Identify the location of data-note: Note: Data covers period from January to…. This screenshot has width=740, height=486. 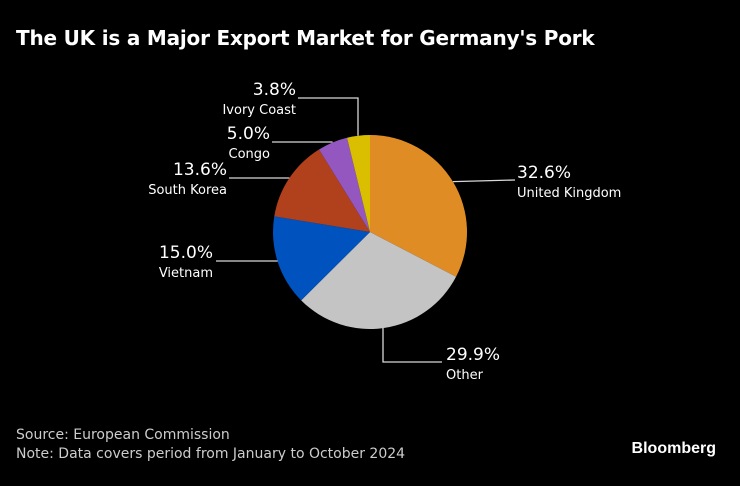
(211, 454).